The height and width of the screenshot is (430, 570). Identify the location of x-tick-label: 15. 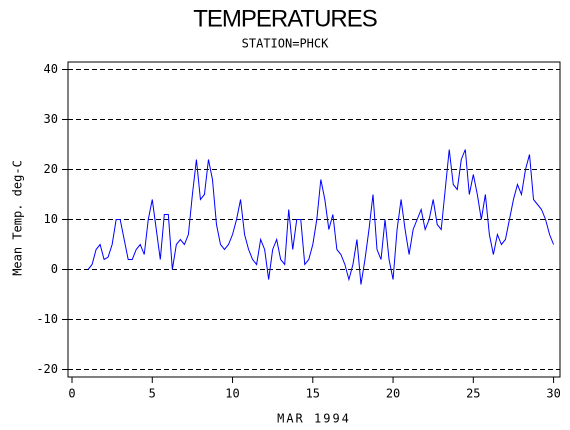
(313, 394).